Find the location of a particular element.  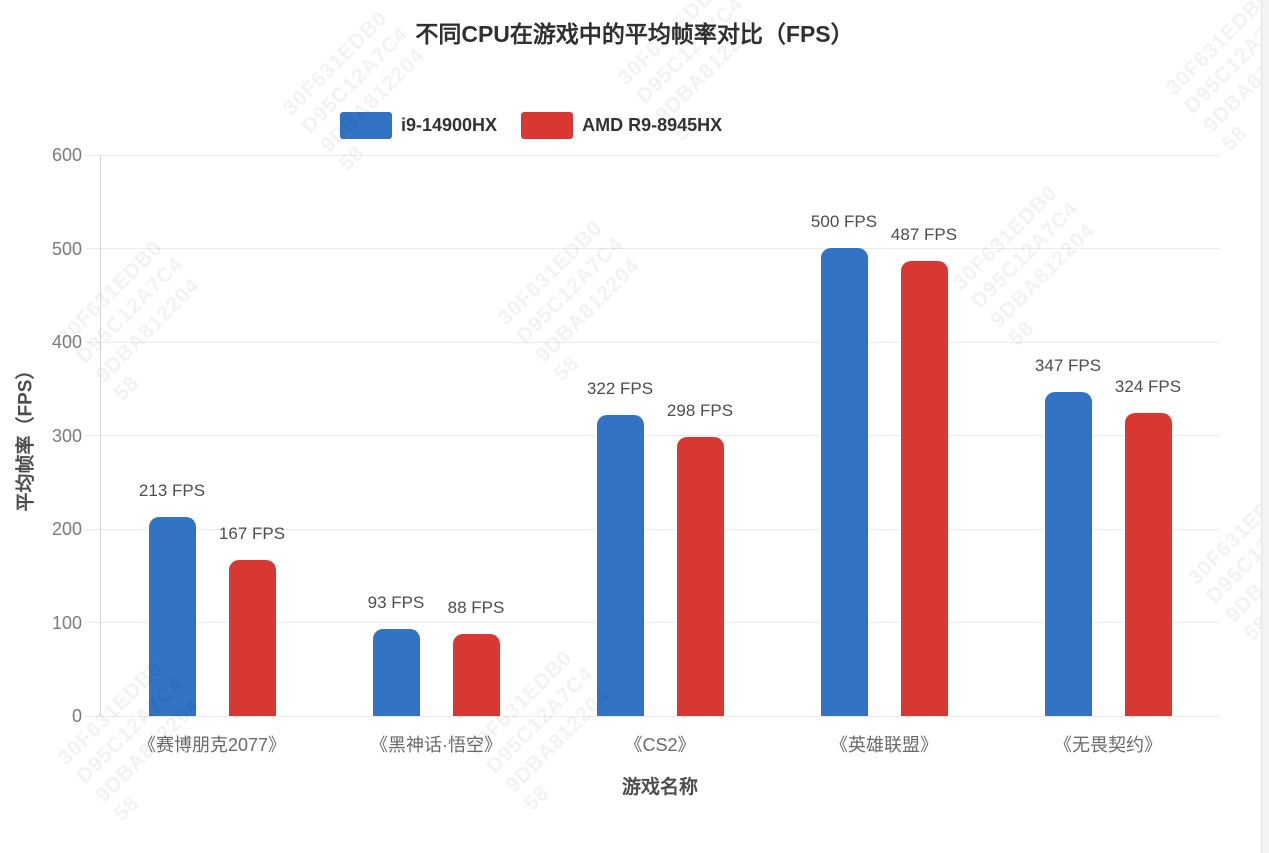

y-tick-label: 300 is located at coordinates (66, 435).